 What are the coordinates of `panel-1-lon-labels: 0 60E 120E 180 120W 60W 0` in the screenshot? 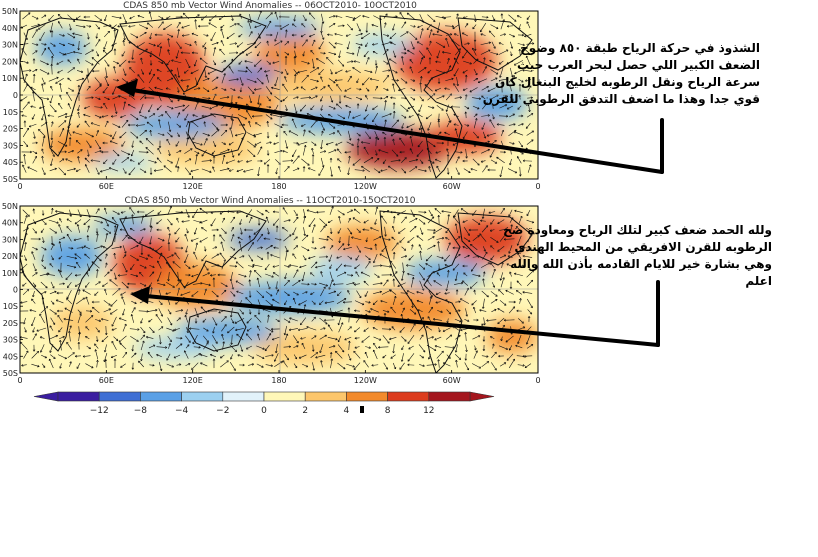 It's located at (279, 183).